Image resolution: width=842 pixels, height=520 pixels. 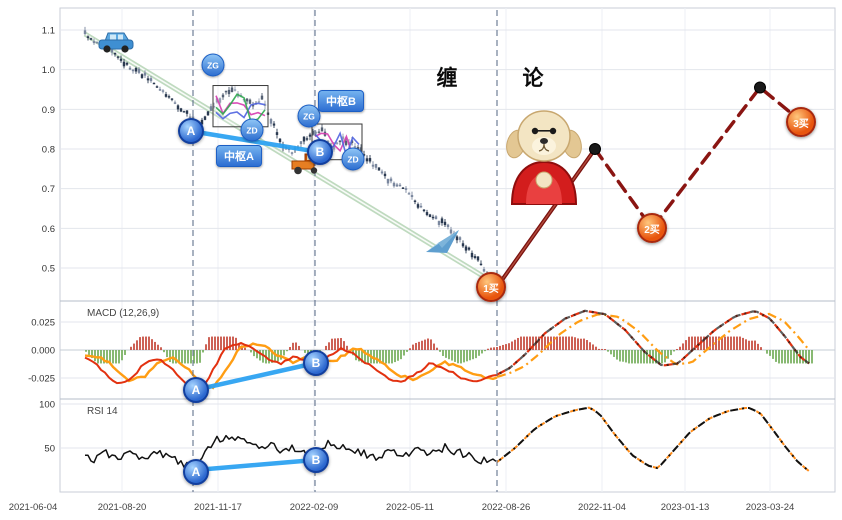 I want to click on x-axis-date-label: 2022-11-04, so click(x=602, y=507).